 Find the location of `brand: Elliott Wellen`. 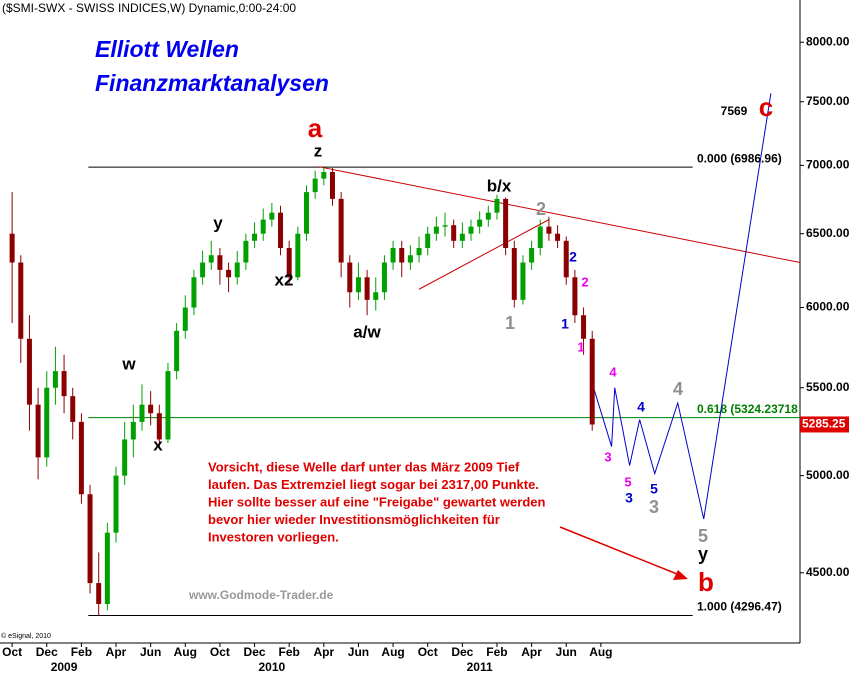

brand: Elliott Wellen is located at coordinates (167, 49).